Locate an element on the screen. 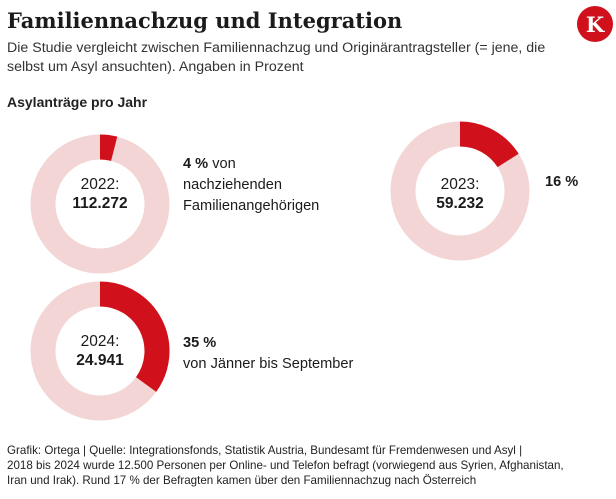 The width and height of the screenshot is (616, 499). year-label: 2022: is located at coordinates (100, 184).